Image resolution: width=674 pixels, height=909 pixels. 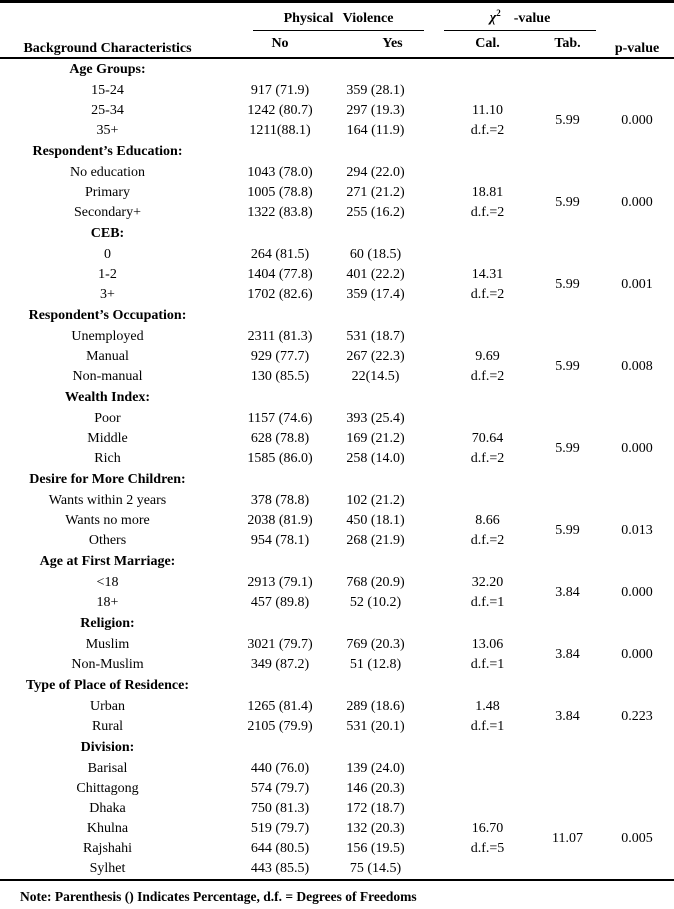 I want to click on section-title: Respondent’s Education:, so click(x=107, y=151).